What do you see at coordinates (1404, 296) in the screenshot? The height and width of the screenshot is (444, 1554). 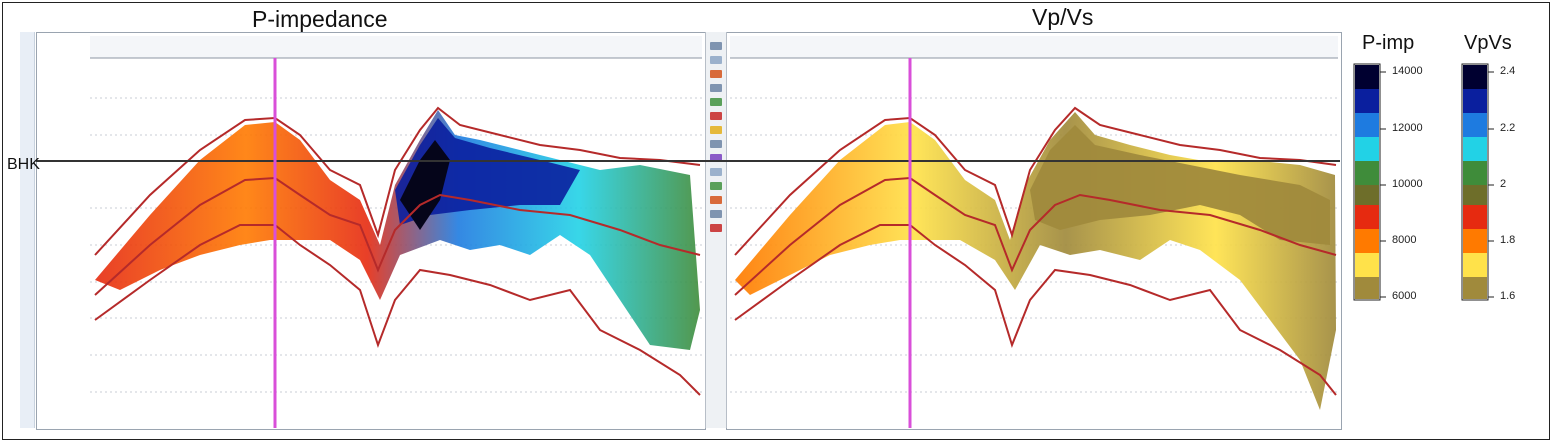 I see `pimp-tick-label: 6000` at bounding box center [1404, 296].